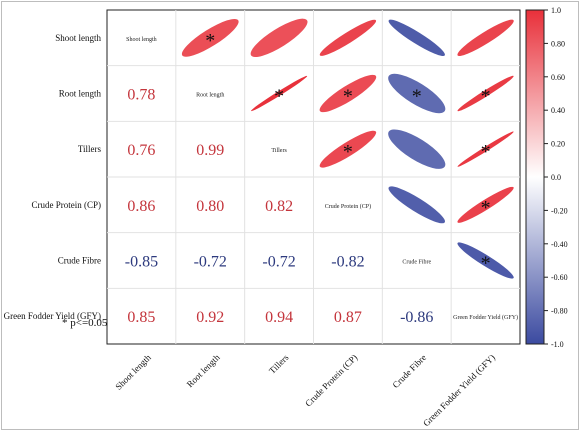 The width and height of the screenshot is (582, 433). Describe the element at coordinates (558, 110) in the screenshot. I see `colorbar-tick-label: 0.40` at that location.